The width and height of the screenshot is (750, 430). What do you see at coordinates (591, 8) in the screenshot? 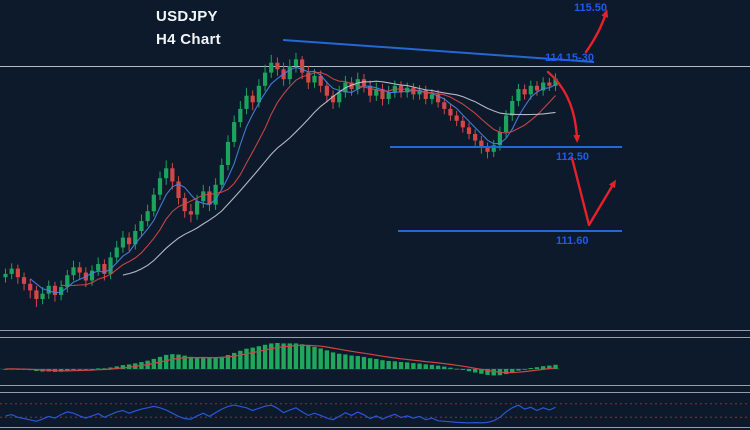
I see `price-annotation-label: 115.50` at bounding box center [591, 8].